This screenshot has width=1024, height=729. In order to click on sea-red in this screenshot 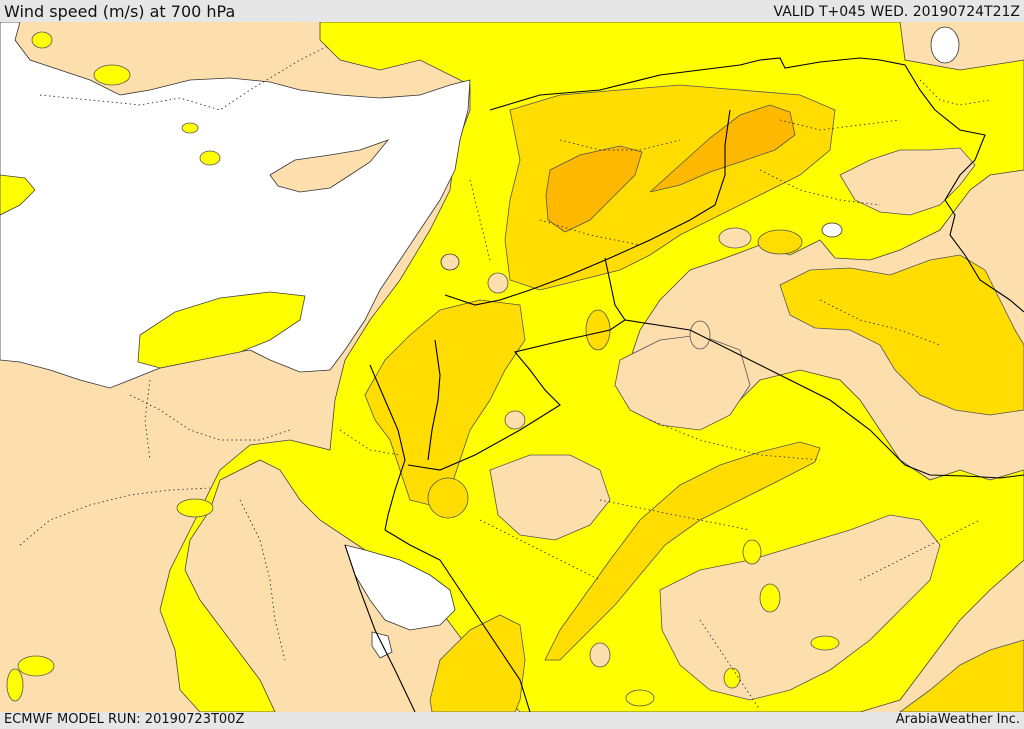, I will do `click(400, 587)`.